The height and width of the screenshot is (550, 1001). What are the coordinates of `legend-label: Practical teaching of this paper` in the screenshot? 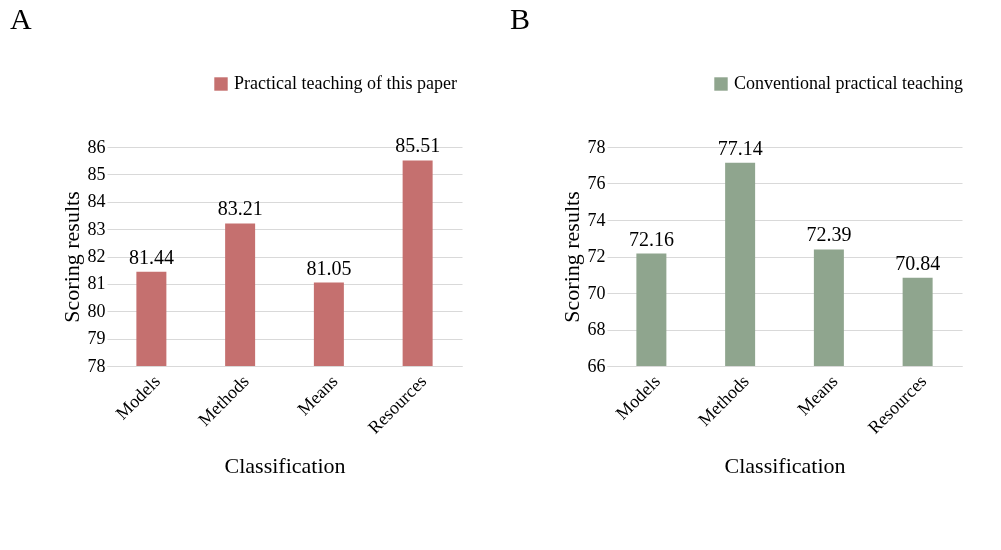 It's located at (345, 83).